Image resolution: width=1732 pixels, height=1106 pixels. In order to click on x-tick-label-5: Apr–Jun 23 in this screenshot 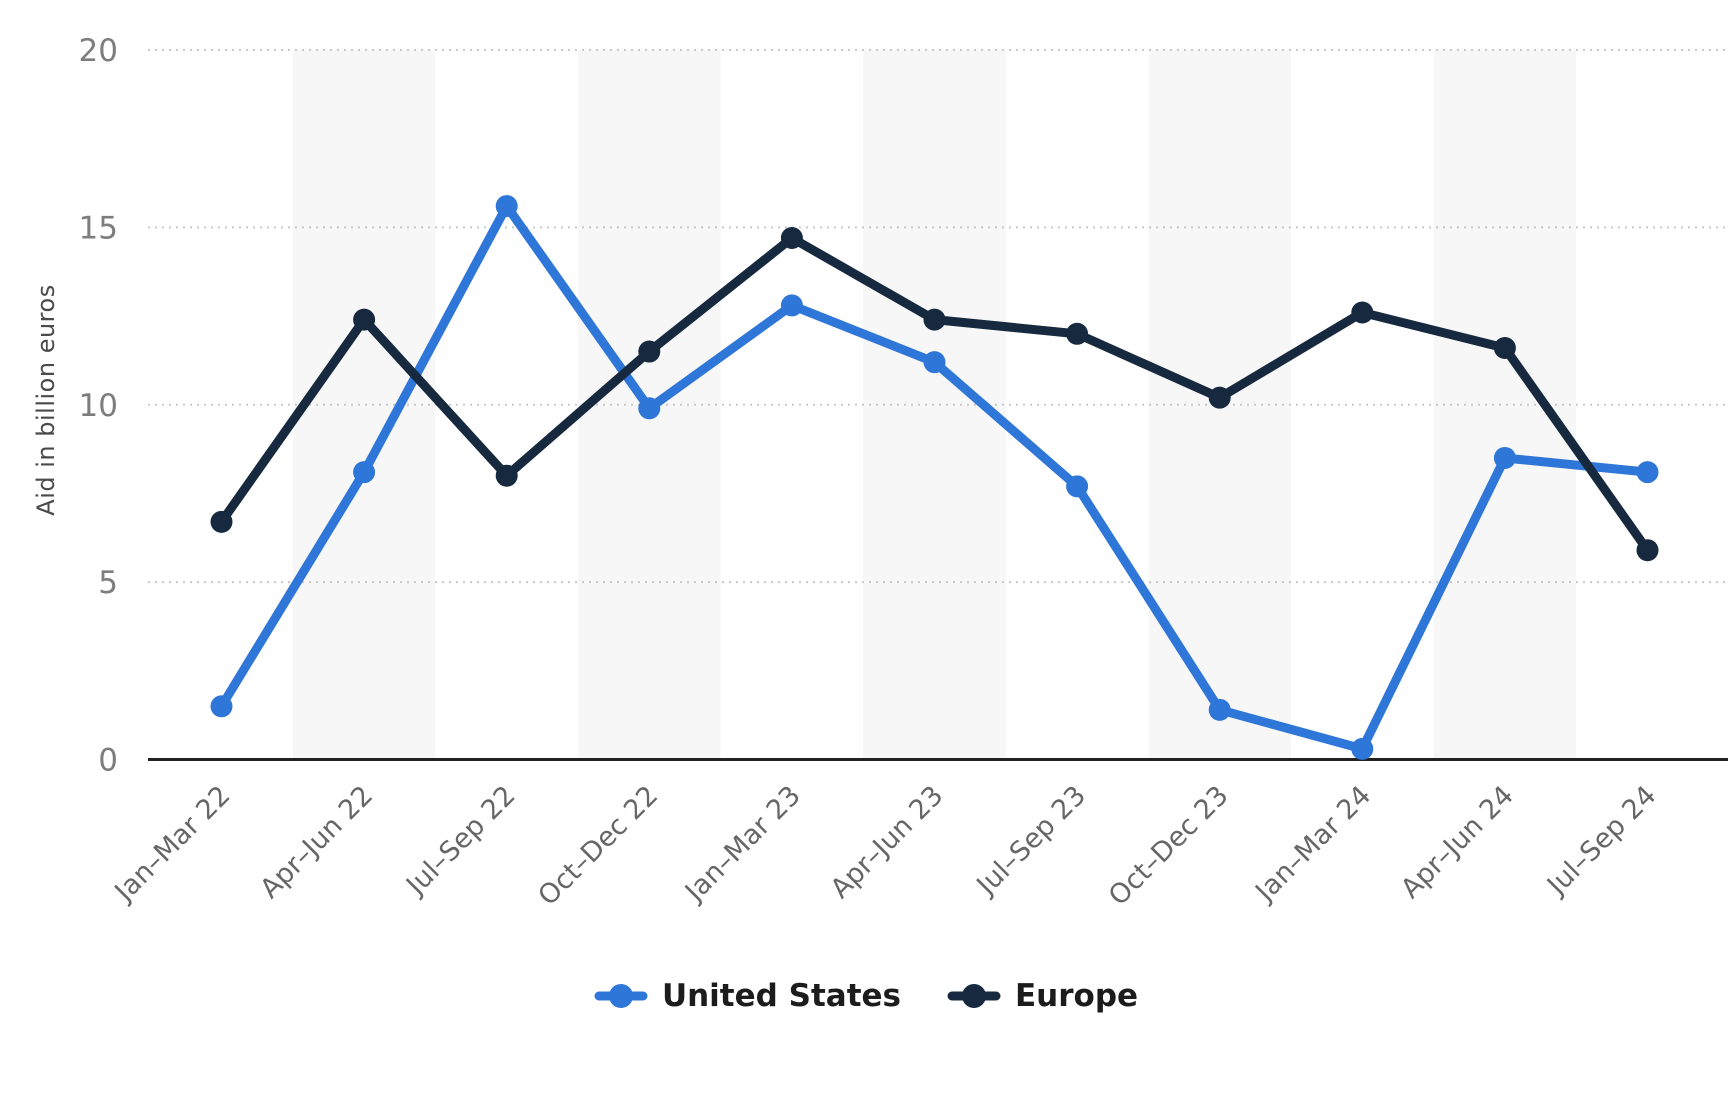, I will do `click(887, 842)`.